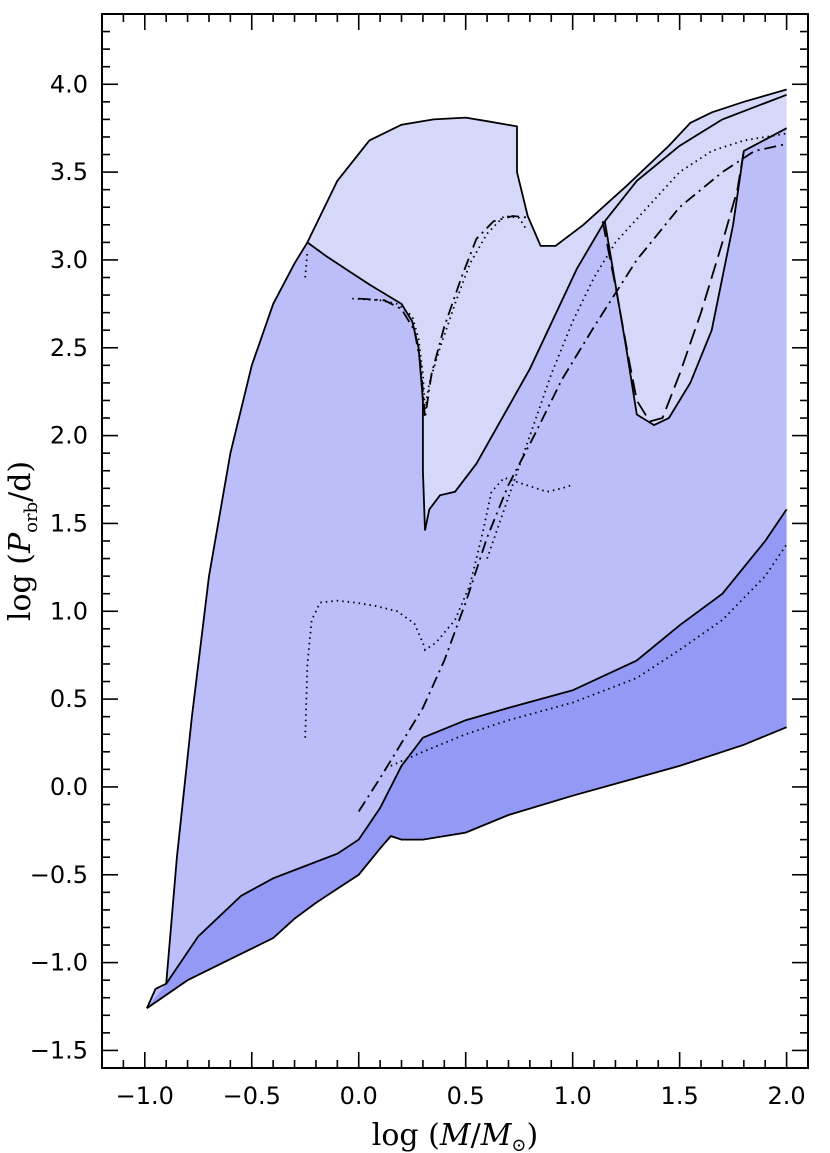  Describe the element at coordinates (69, 699) in the screenshot. I see `y-tick-label: 0.5` at that location.